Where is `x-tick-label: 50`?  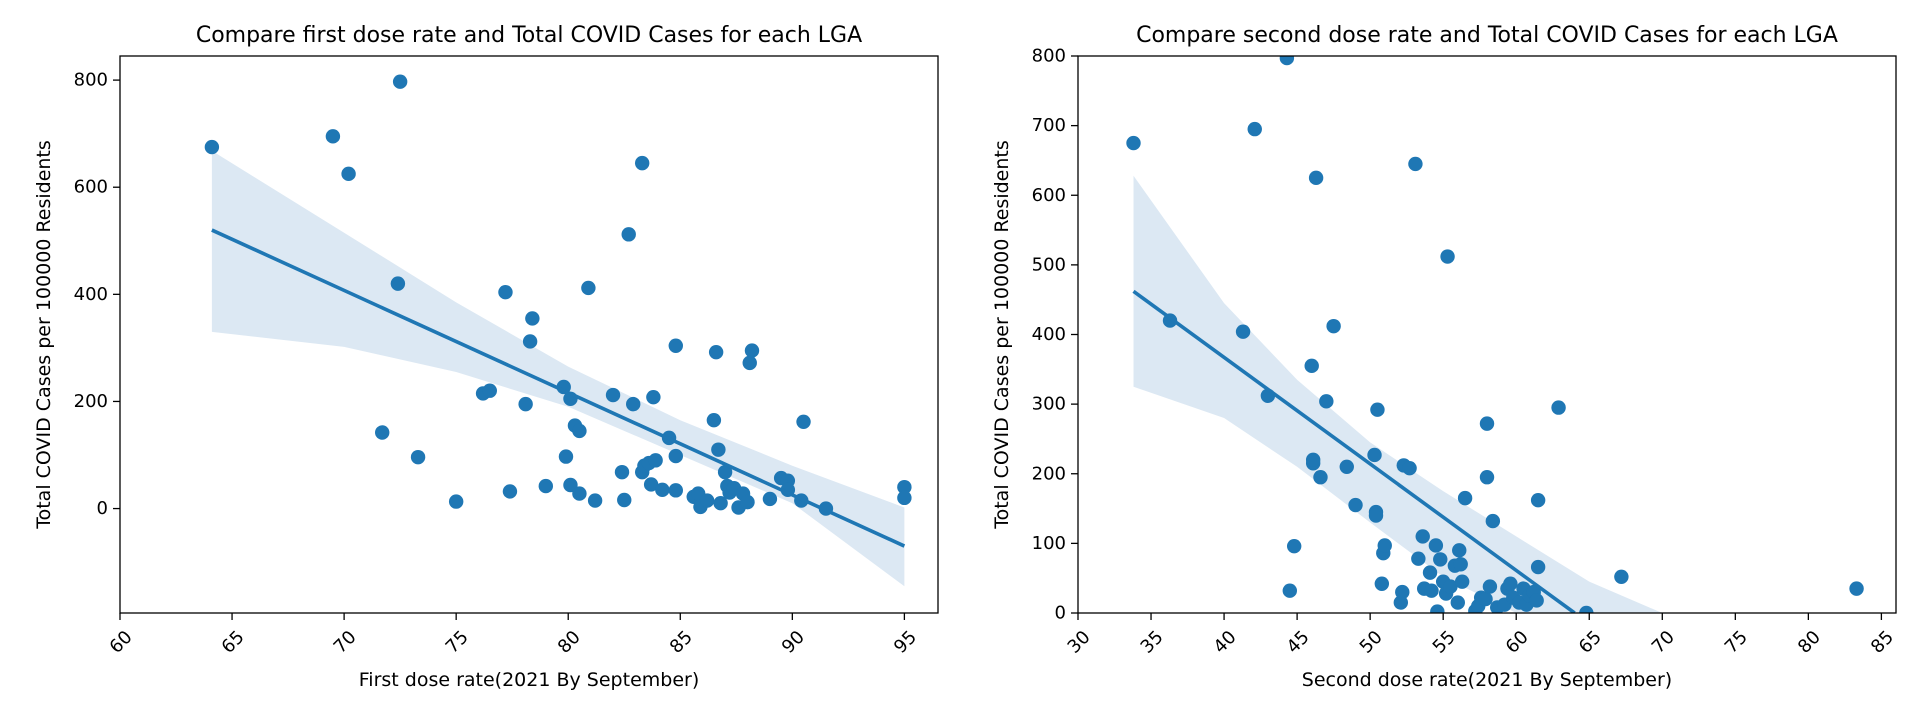 x-tick-label: 50 is located at coordinates (1371, 642).